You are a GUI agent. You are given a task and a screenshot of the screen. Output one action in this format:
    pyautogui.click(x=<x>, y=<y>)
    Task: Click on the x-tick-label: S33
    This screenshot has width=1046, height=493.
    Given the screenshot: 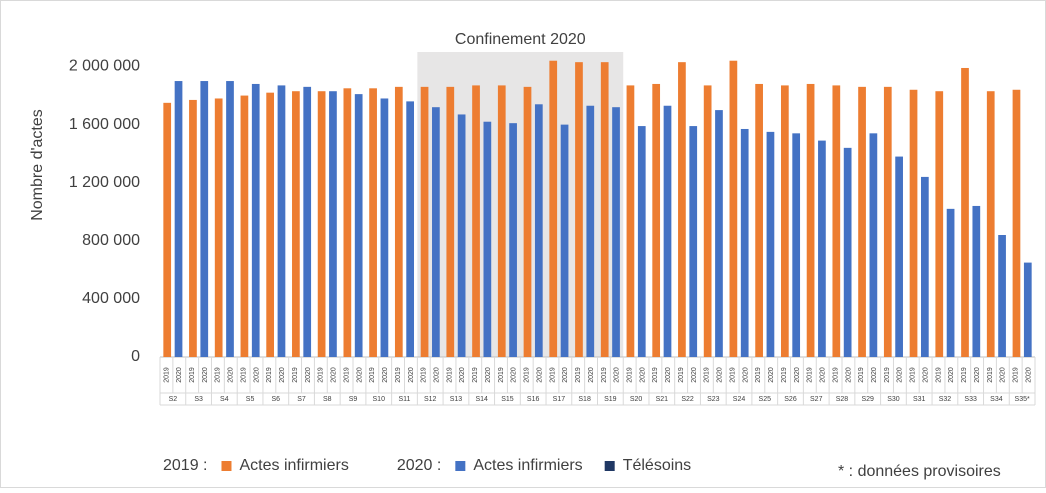 What is the action you would take?
    pyautogui.click(x=970, y=399)
    